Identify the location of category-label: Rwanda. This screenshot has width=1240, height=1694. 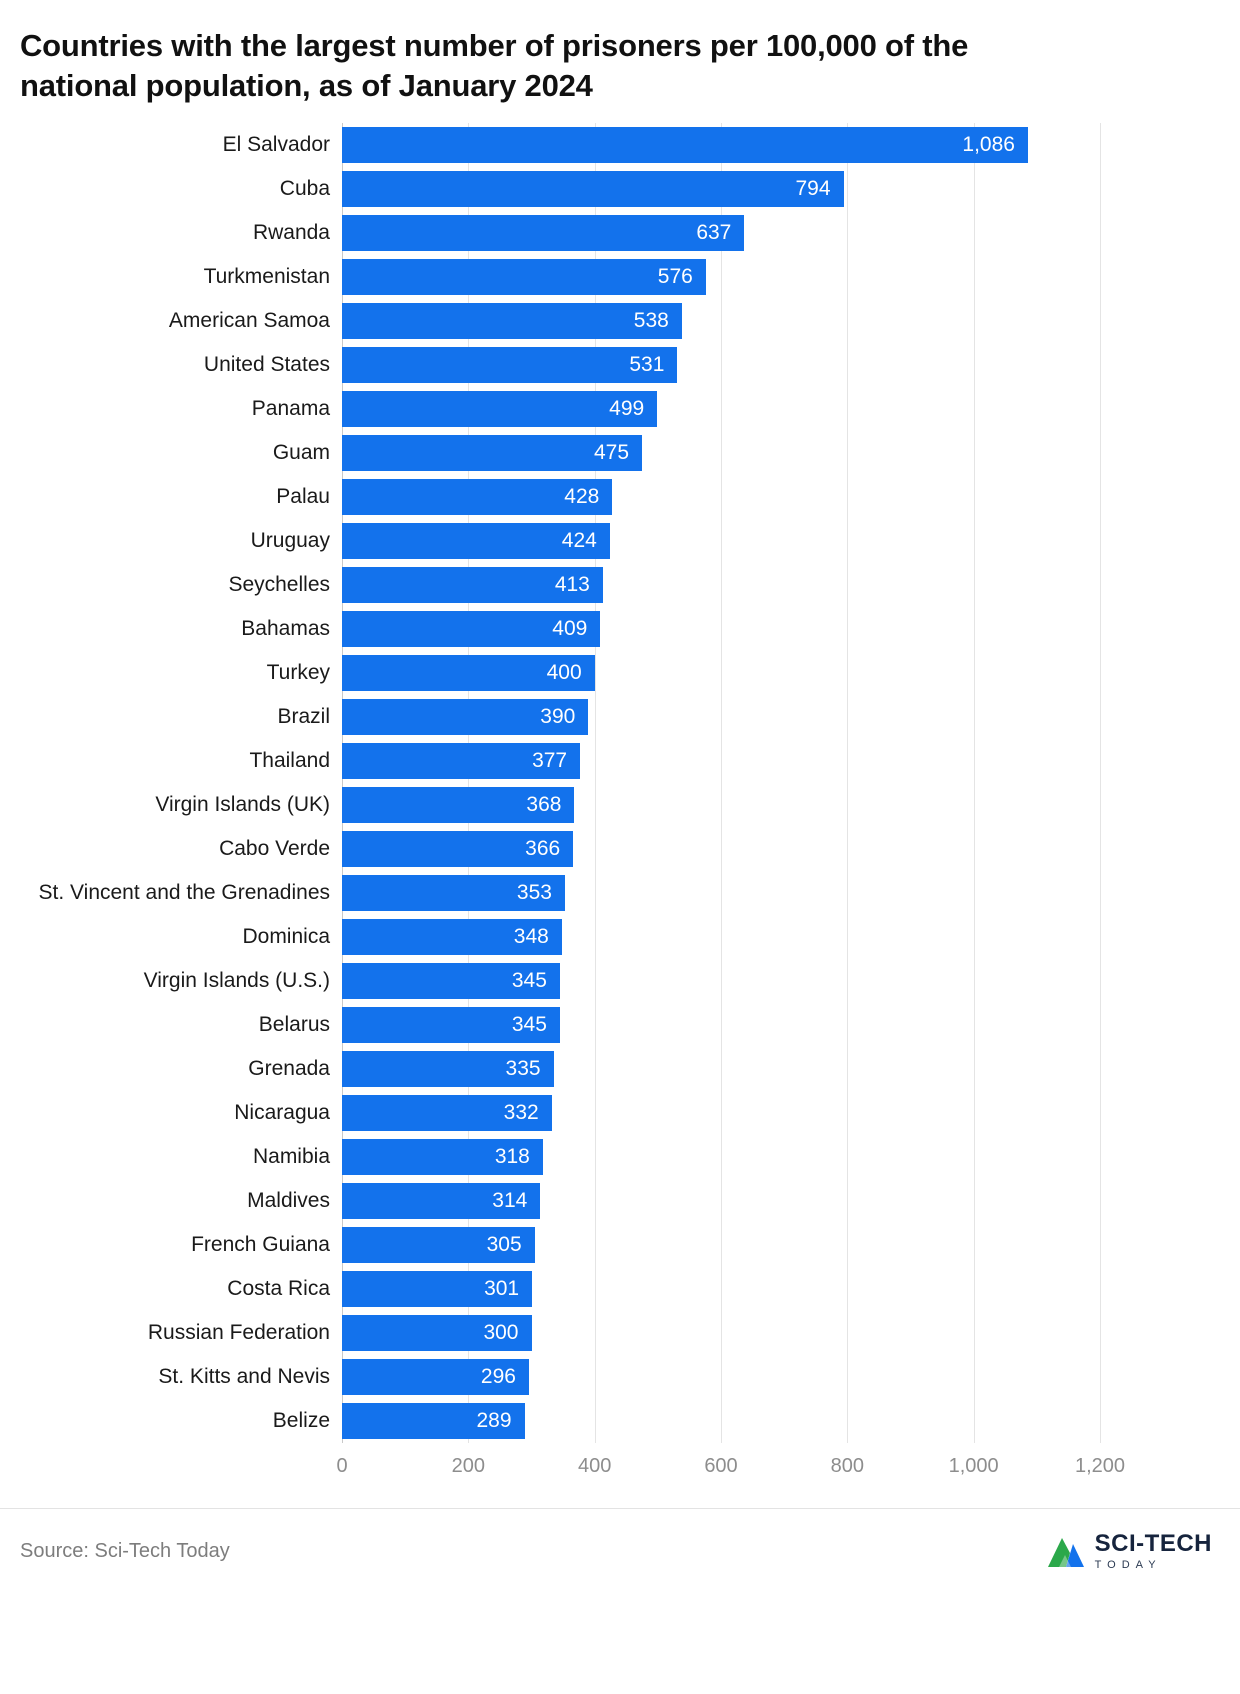
(291, 233).